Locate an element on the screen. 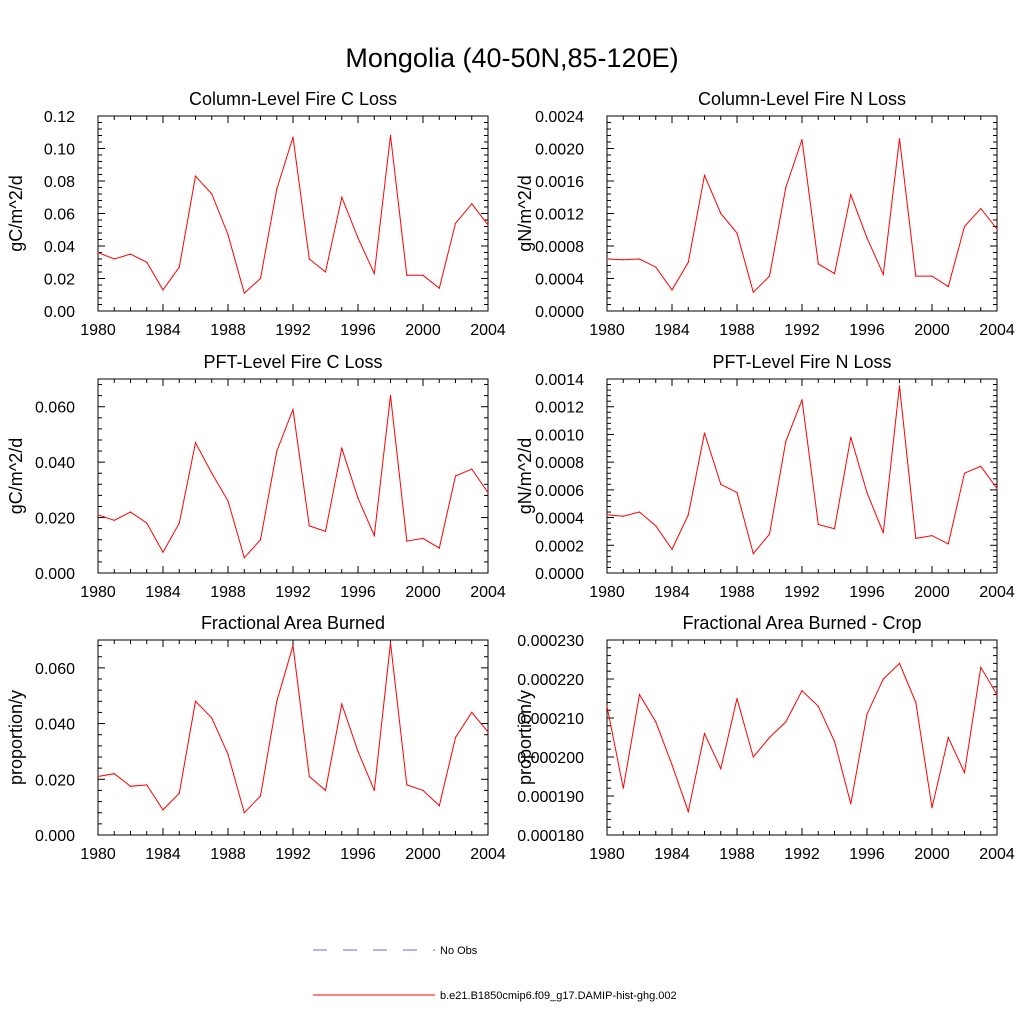  x-tick-label: 1988 is located at coordinates (228, 592).